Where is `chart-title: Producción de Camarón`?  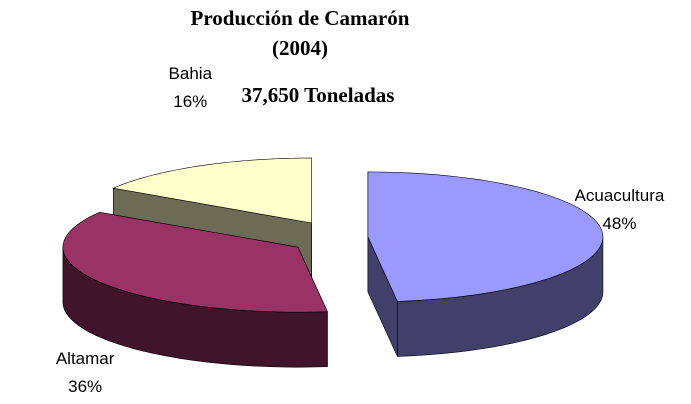
chart-title: Producción de Camarón is located at coordinates (300, 18).